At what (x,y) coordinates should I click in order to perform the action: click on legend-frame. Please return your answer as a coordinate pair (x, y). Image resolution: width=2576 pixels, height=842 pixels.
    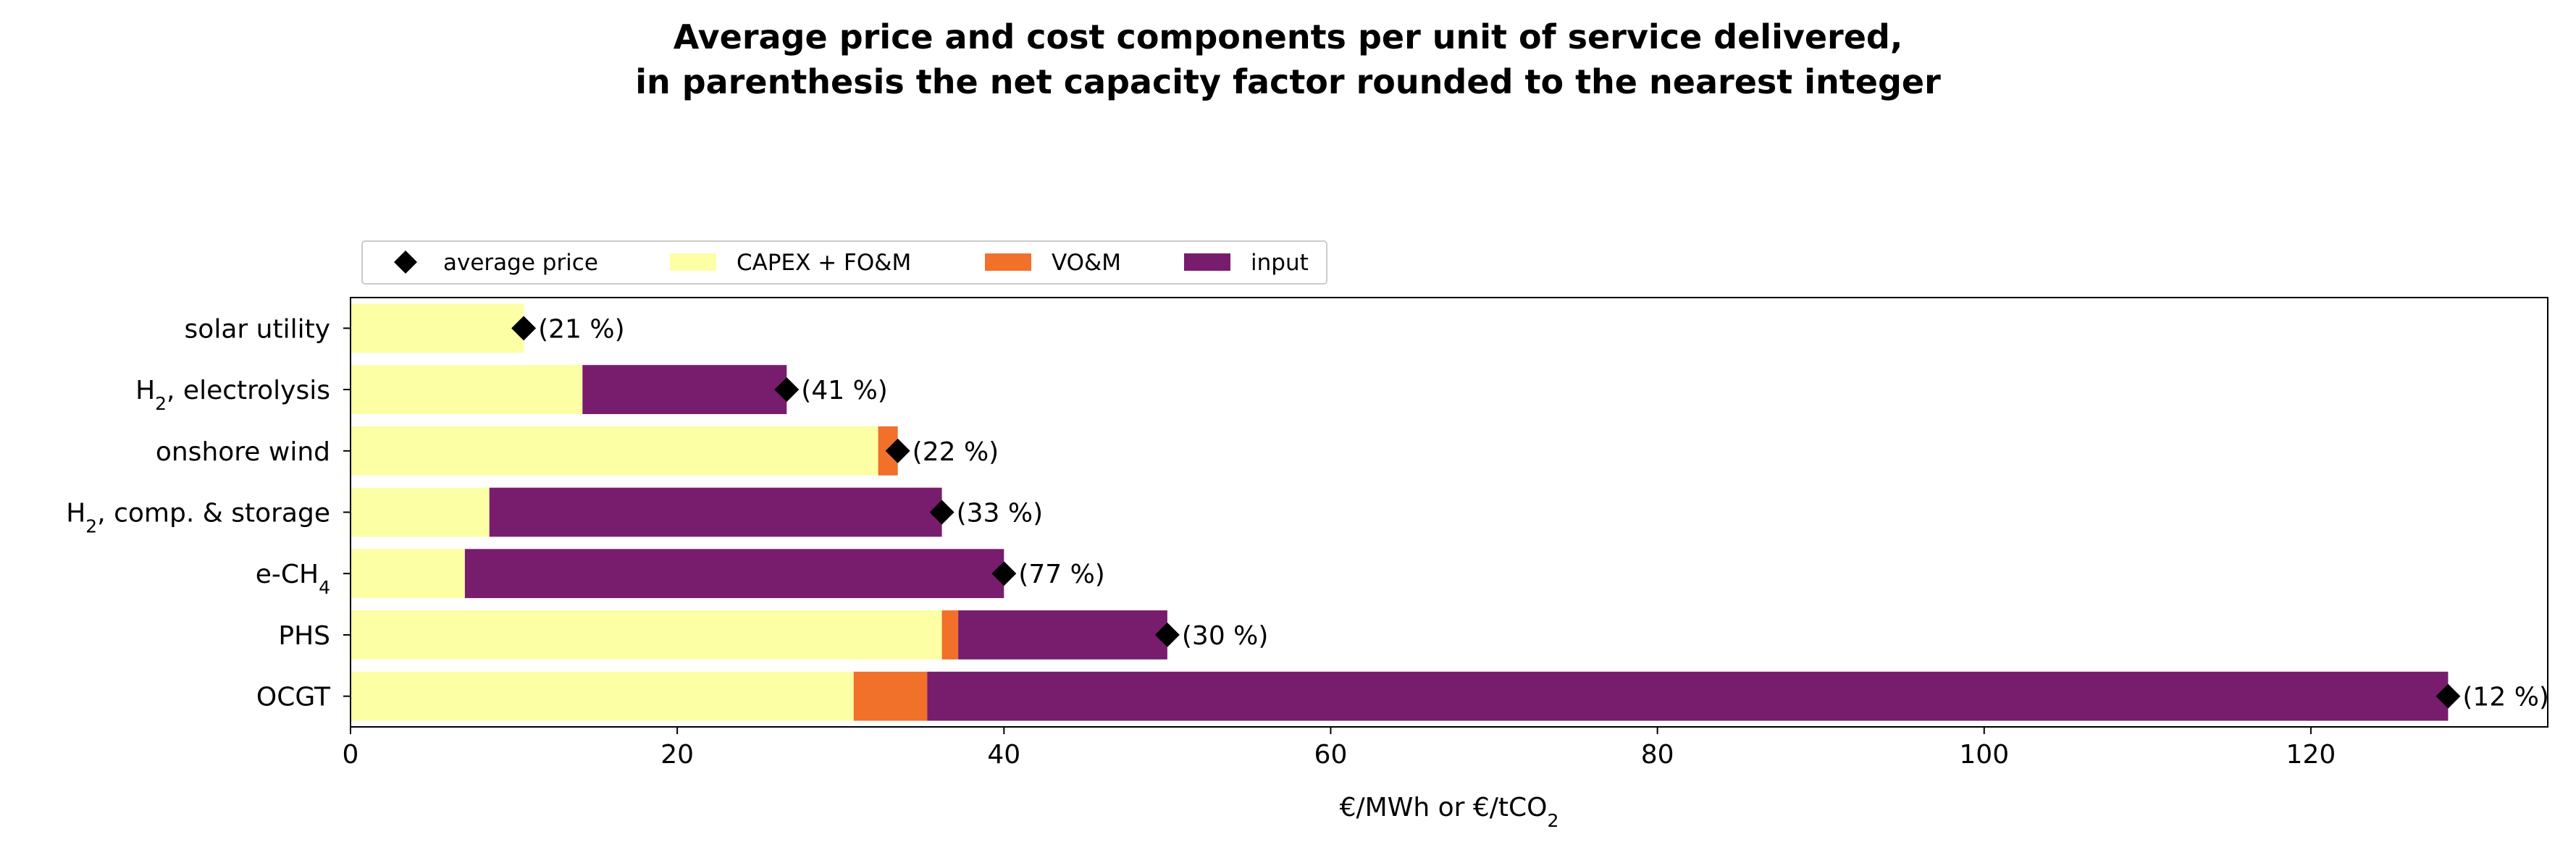
    Looking at the image, I should click on (844, 262).